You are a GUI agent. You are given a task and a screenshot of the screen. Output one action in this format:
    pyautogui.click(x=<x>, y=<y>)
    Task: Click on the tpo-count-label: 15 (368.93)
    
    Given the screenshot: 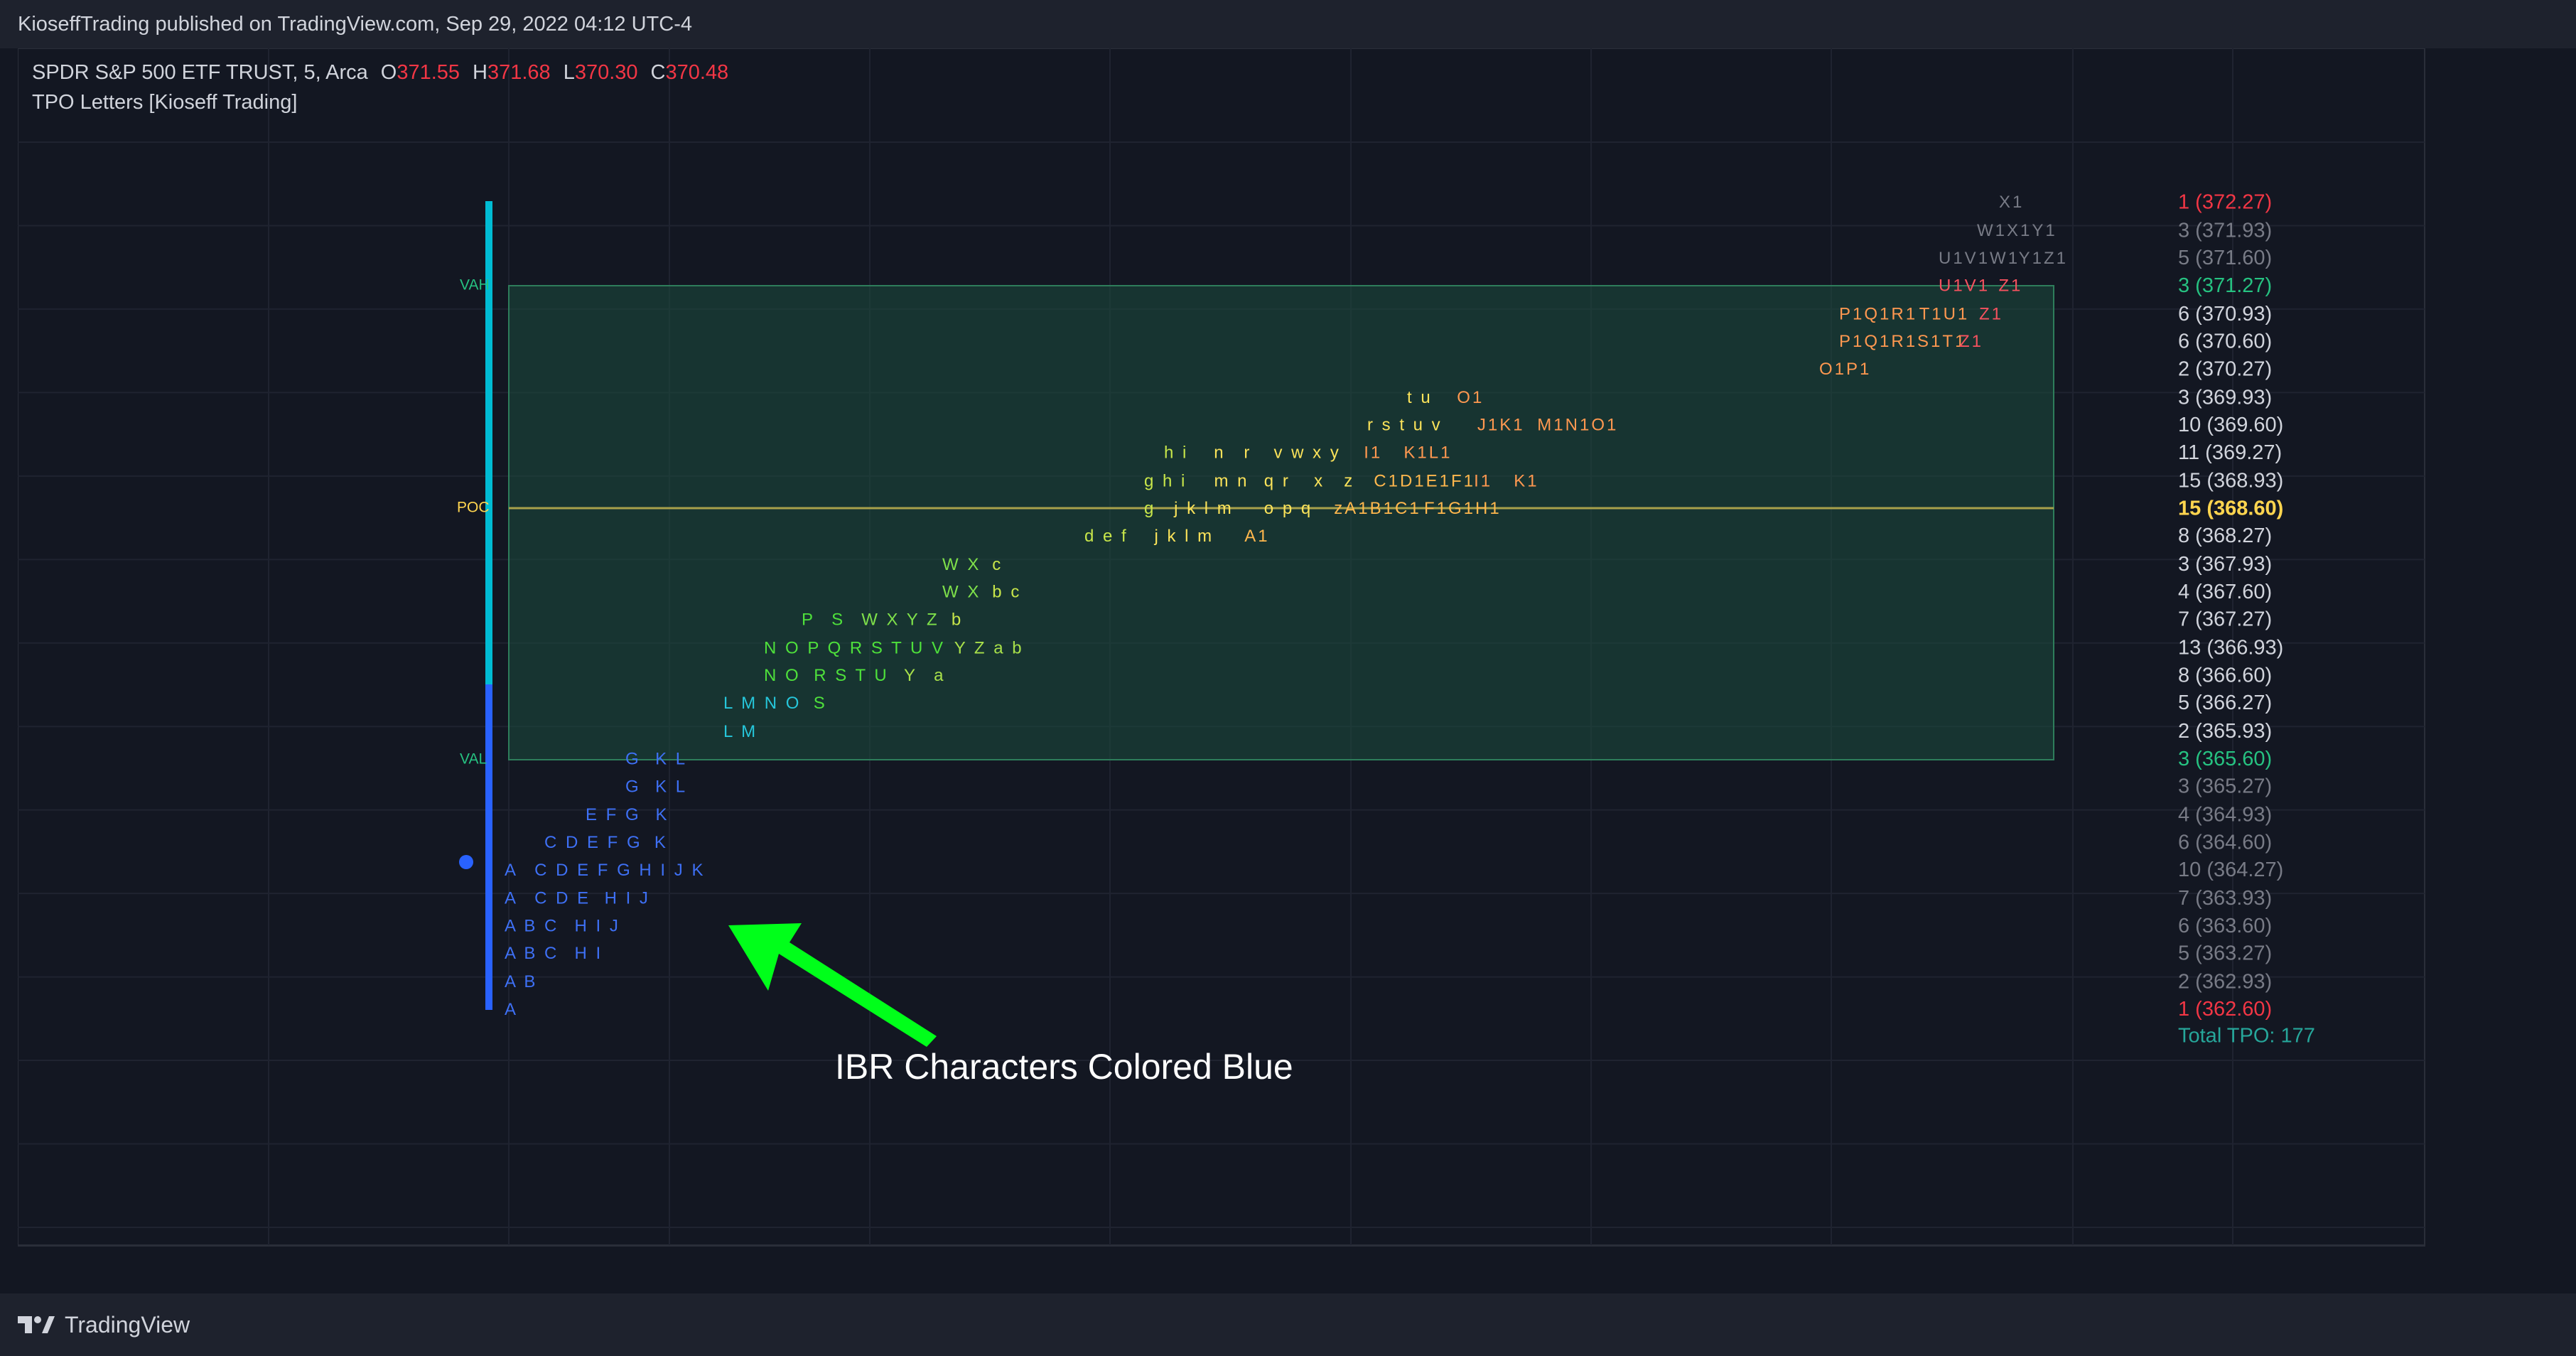 What is the action you would take?
    pyautogui.click(x=2230, y=481)
    